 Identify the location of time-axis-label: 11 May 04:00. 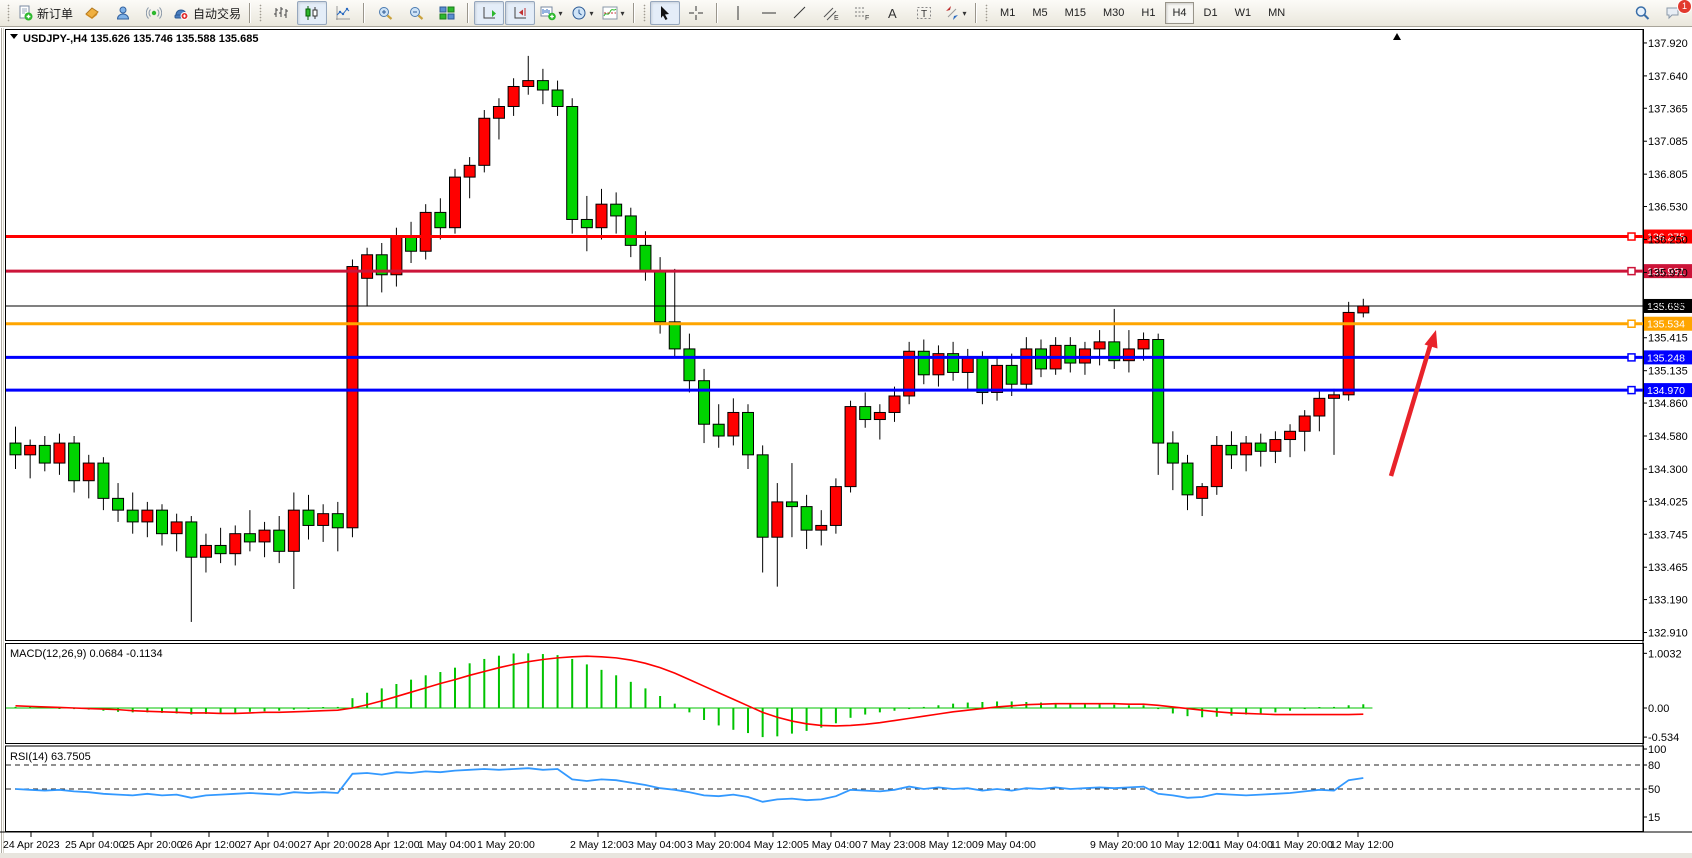
(1241, 845).